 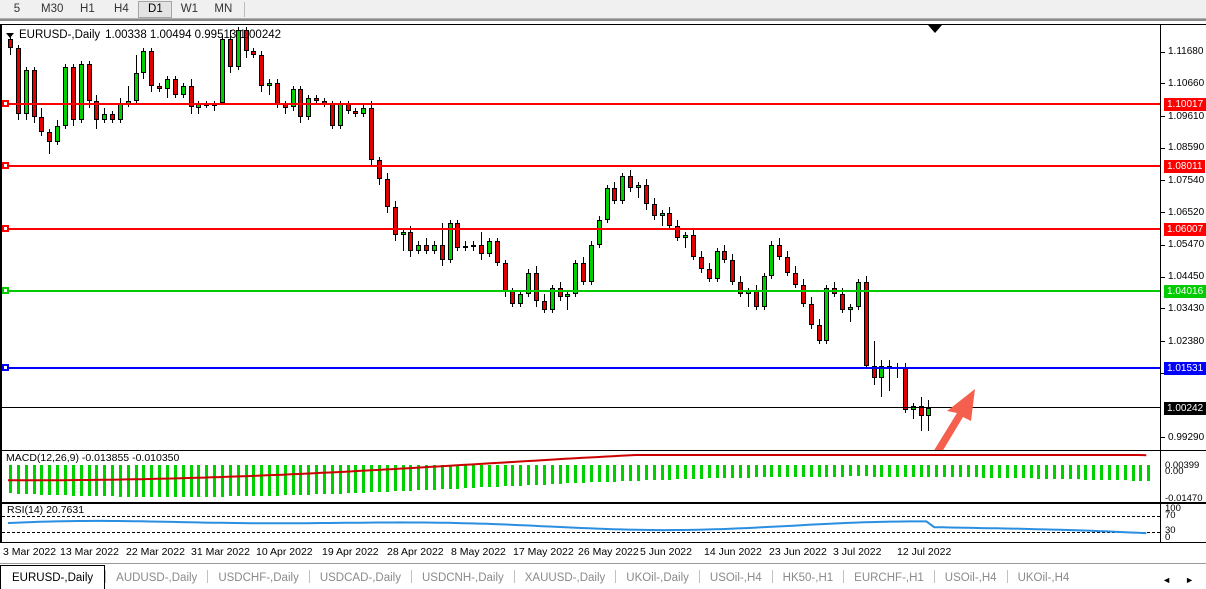 What do you see at coordinates (581, 368) in the screenshot?
I see `price-level-line-support-blue` at bounding box center [581, 368].